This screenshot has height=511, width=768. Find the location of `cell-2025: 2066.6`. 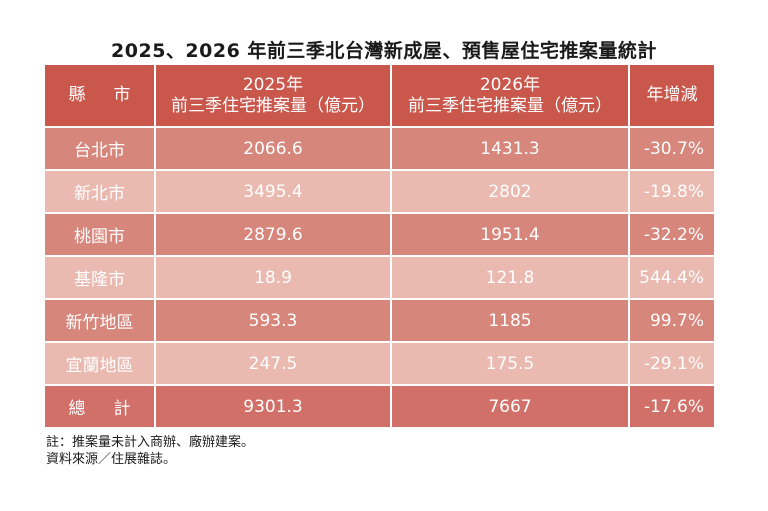

cell-2025: 2066.6 is located at coordinates (274, 149).